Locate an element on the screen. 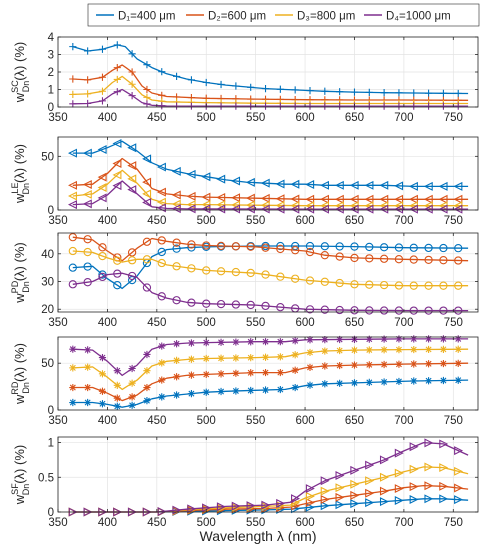  y-tick-label: 20 is located at coordinates (47, 310).